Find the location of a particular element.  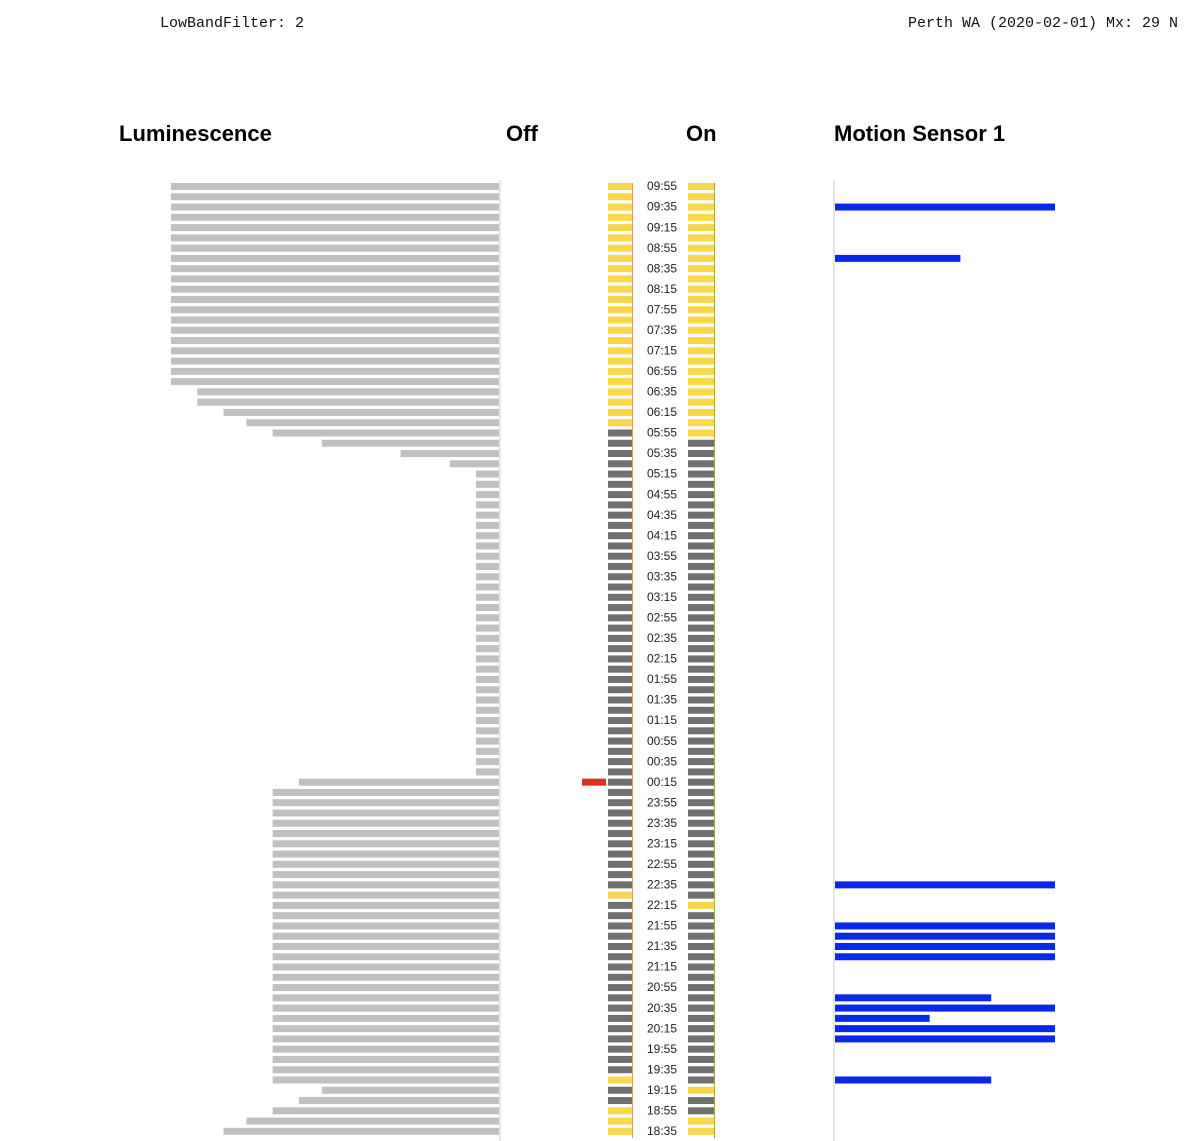

time-label: 22:35 is located at coordinates (662, 885).